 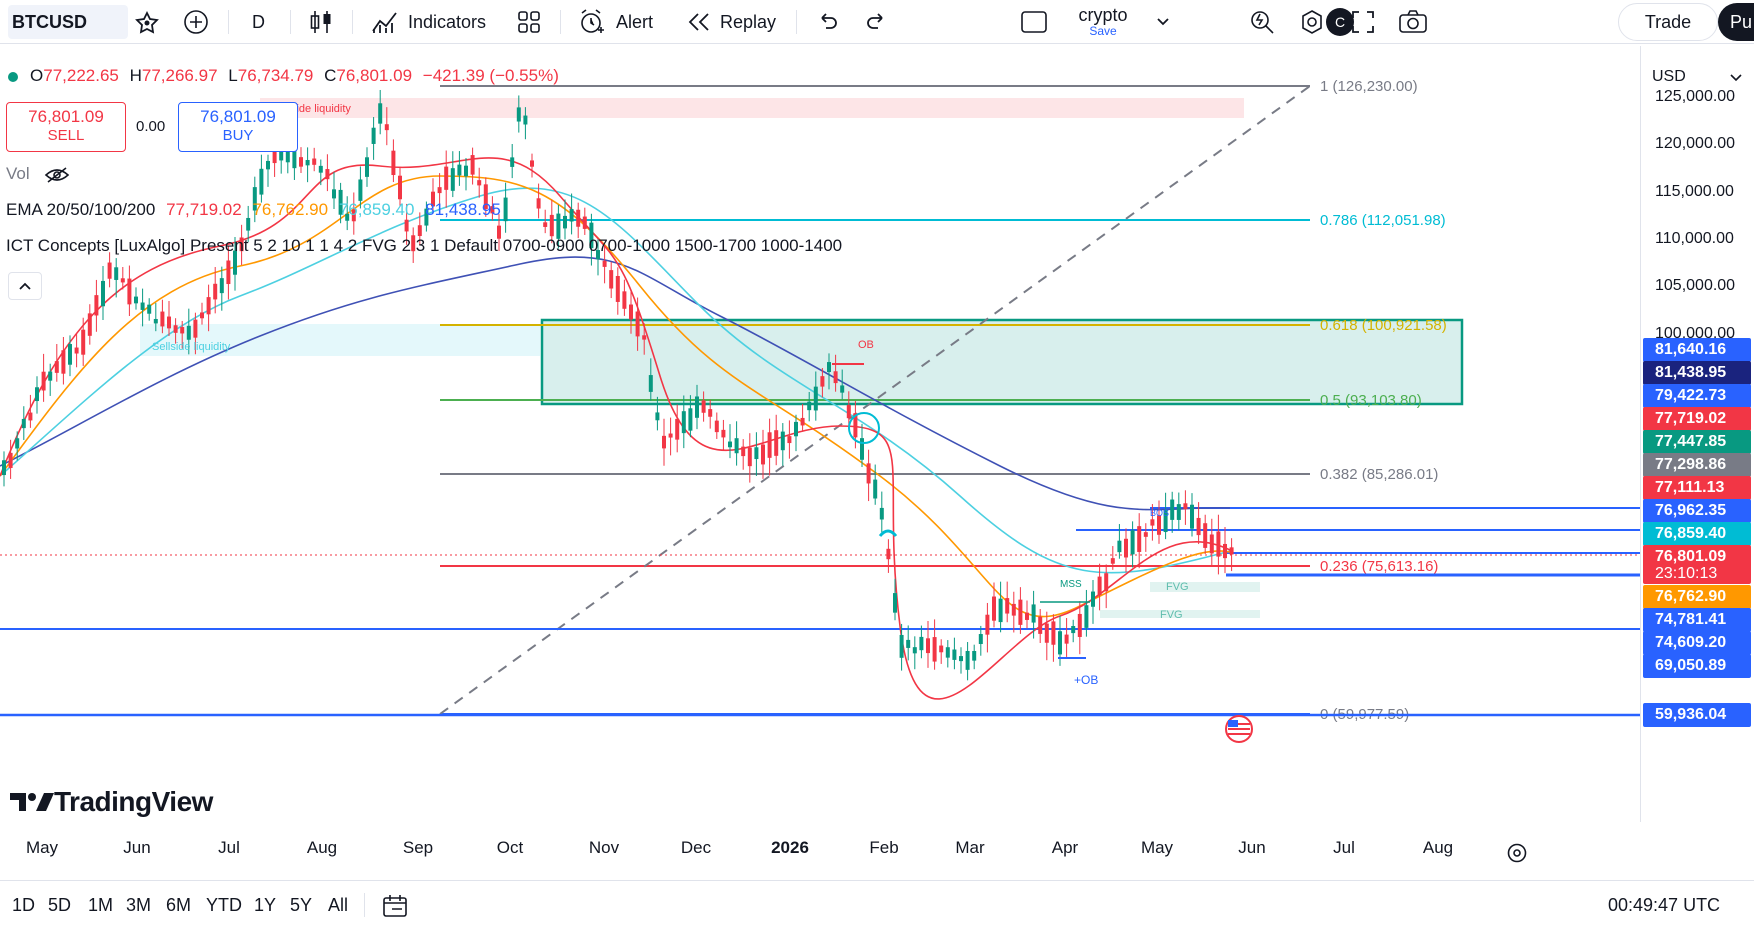 I want to click on alert-button: Alert, so click(x=615, y=22).